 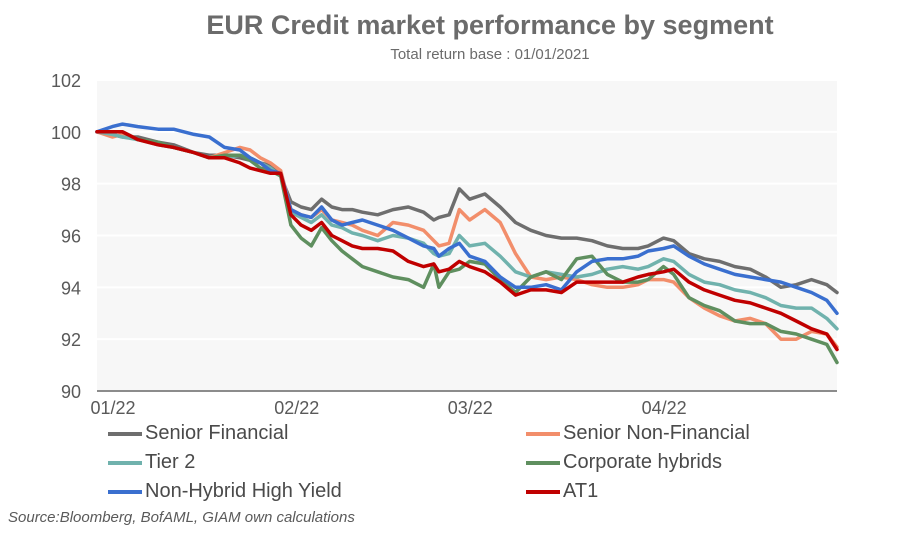 I want to click on legend-item-at1: AT1, so click(x=562, y=491).